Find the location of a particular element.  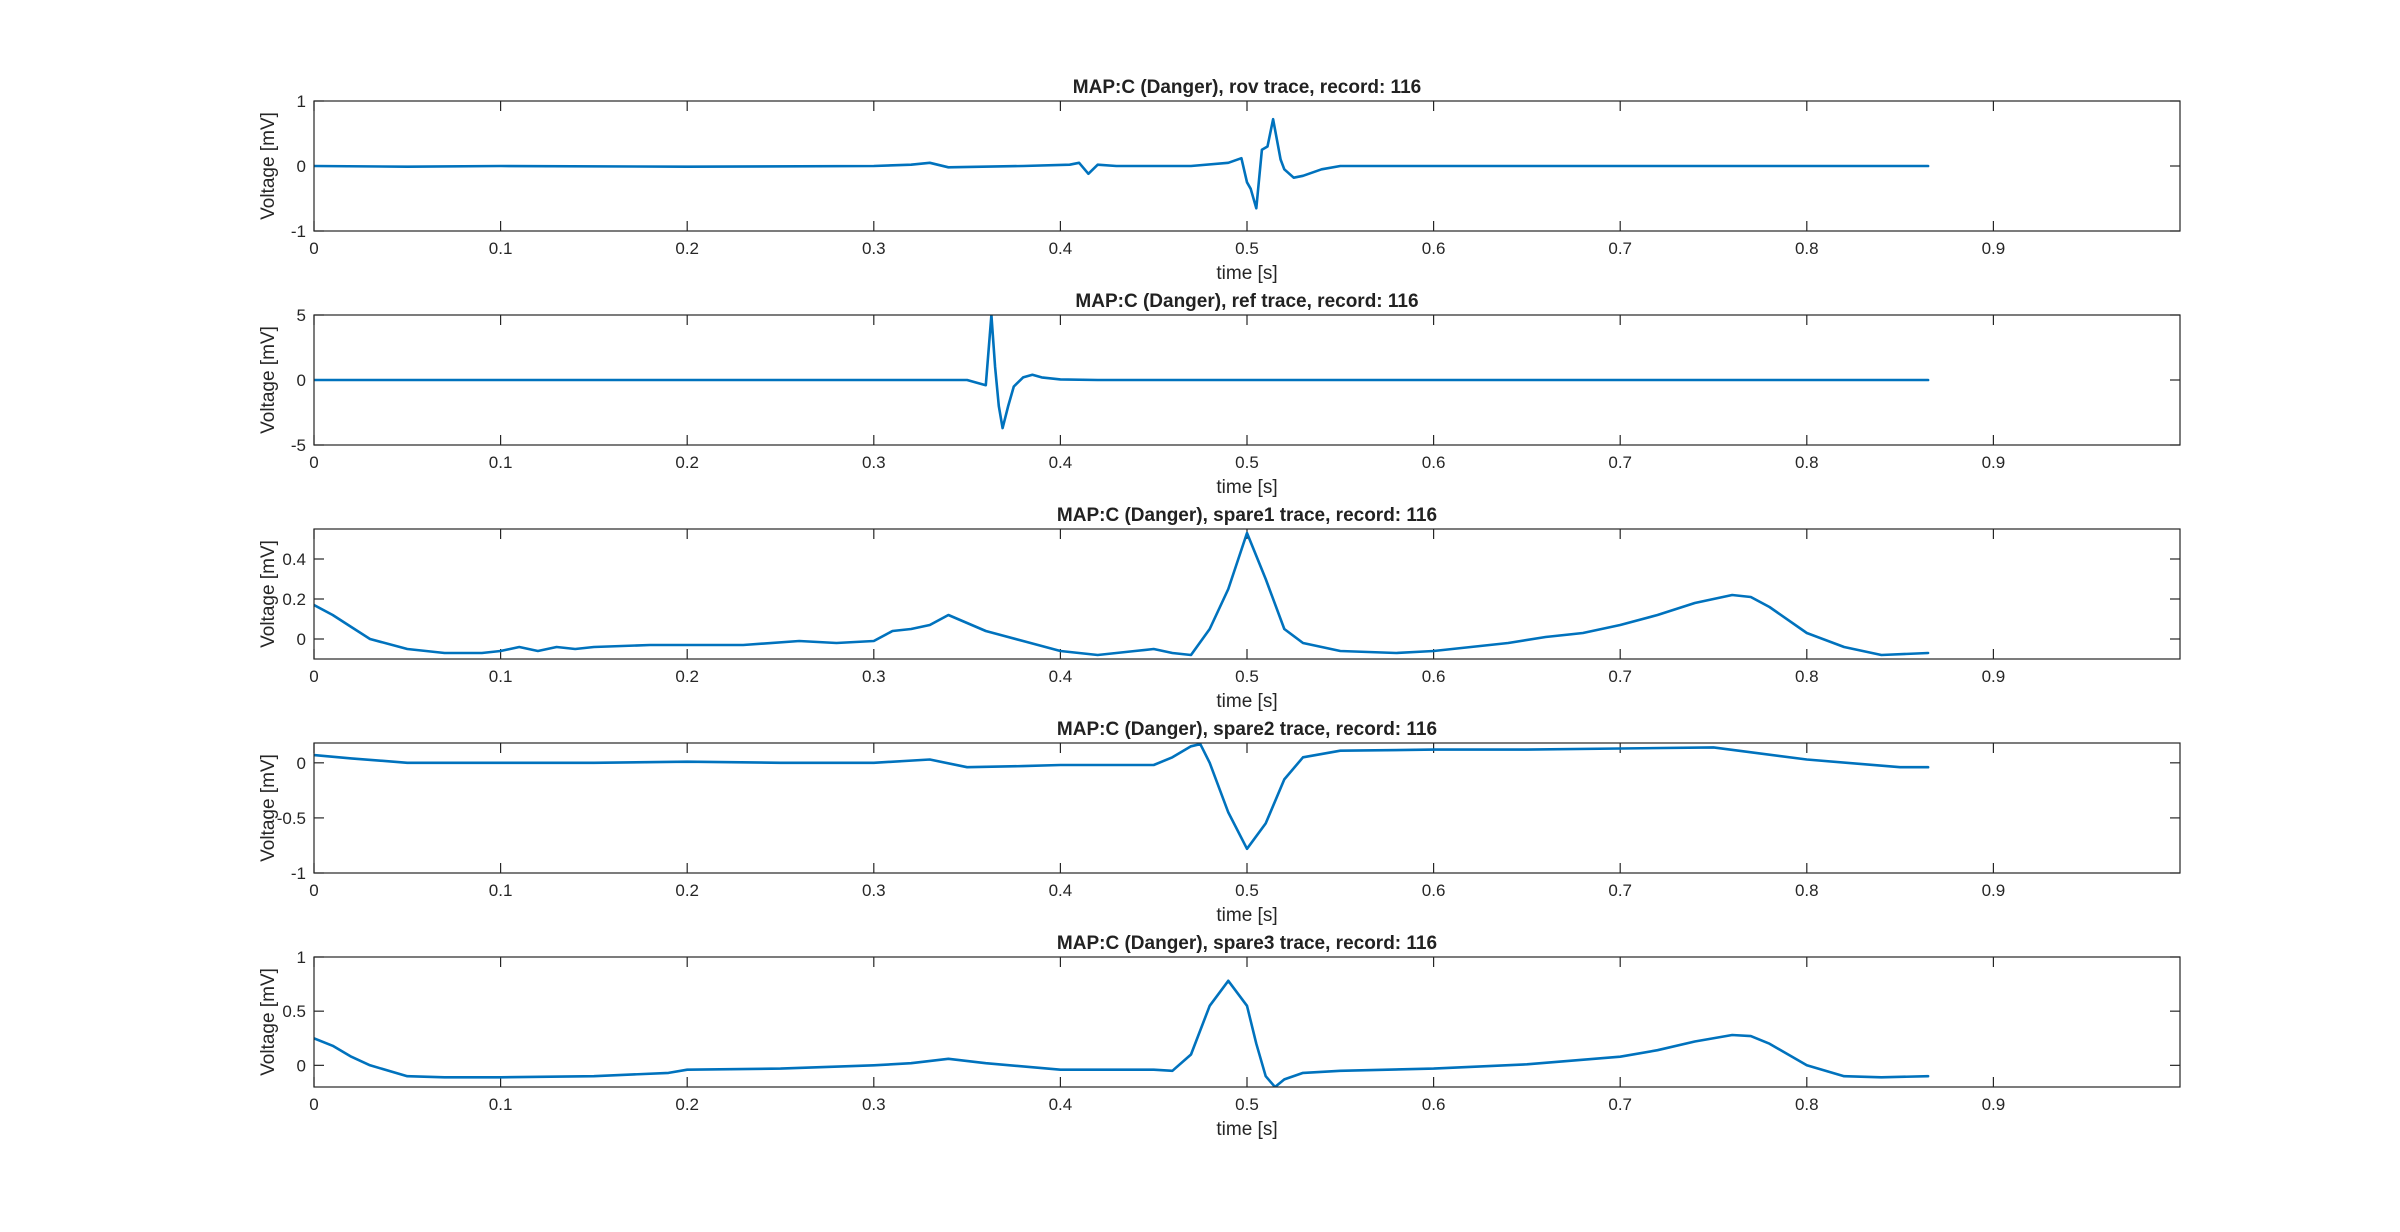

chart-4-y-tick-label: 0 is located at coordinates (301, 763).